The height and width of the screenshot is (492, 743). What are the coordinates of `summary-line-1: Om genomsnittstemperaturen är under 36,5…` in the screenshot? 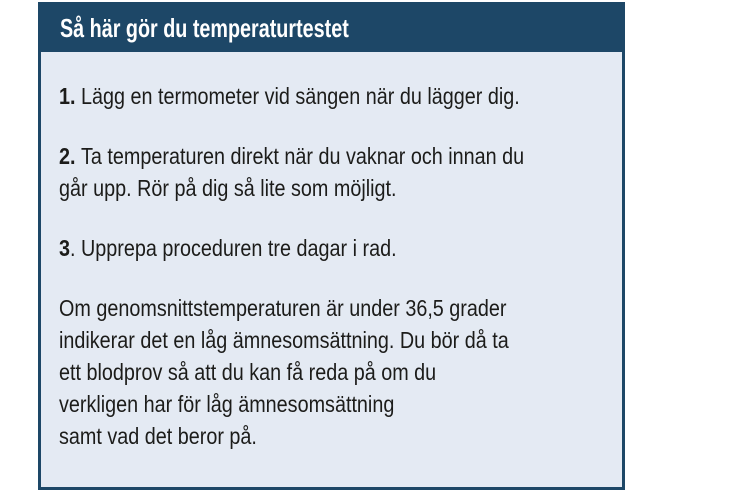 It's located at (283, 308).